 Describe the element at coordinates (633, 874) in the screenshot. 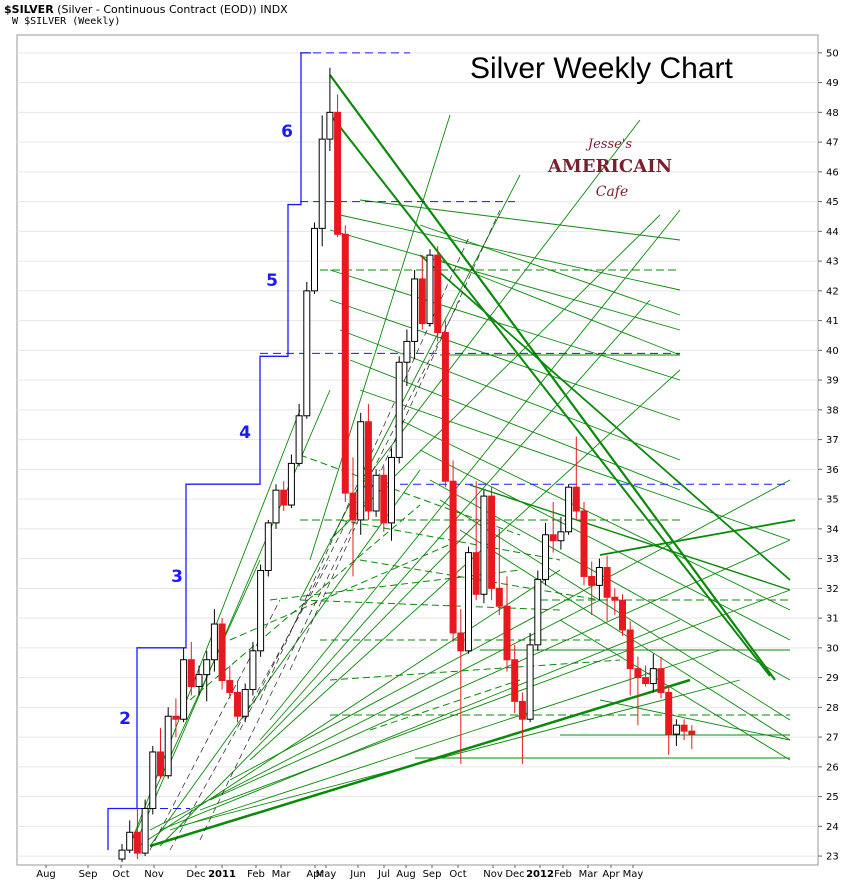

I see `x-tick-label-21: May` at that location.